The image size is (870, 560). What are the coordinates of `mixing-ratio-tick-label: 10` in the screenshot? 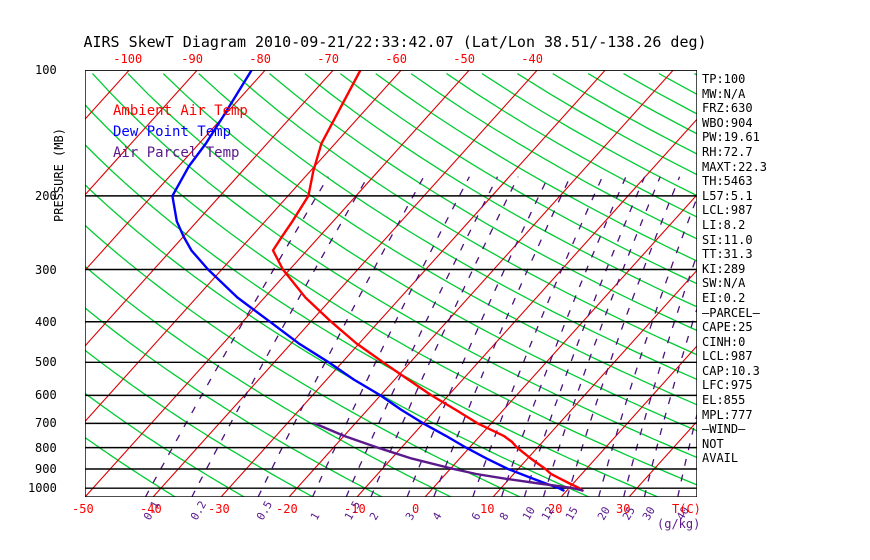 It's located at (529, 513).